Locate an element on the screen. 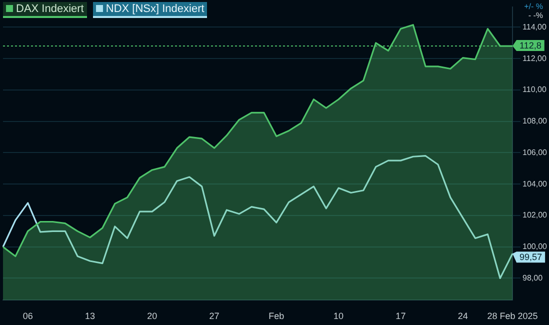 The width and height of the screenshot is (549, 325). y-tick-label: 114,00 is located at coordinates (534, 27).